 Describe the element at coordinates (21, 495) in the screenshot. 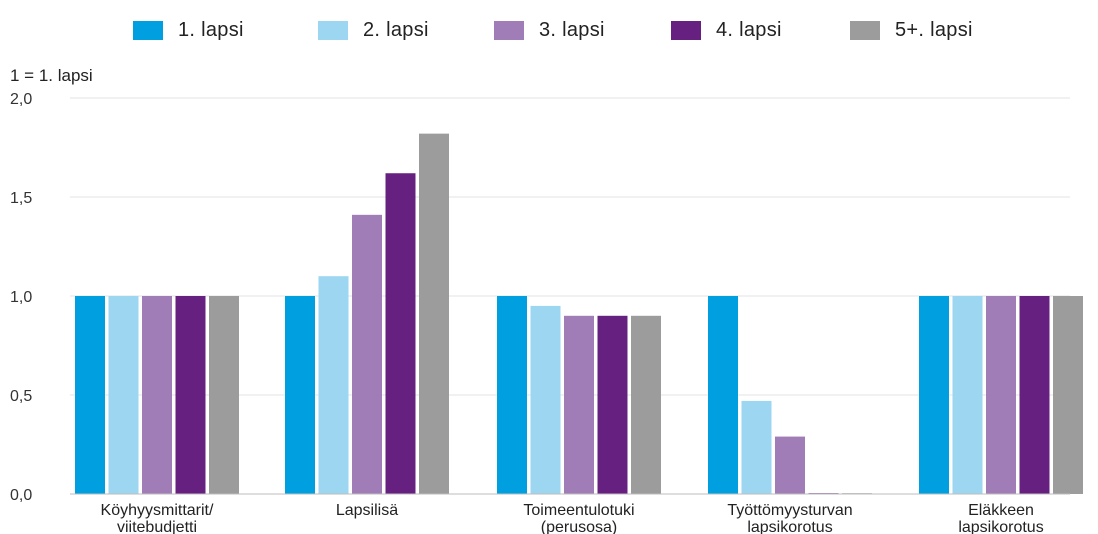

I see `y-tick-label: 0,0` at that location.